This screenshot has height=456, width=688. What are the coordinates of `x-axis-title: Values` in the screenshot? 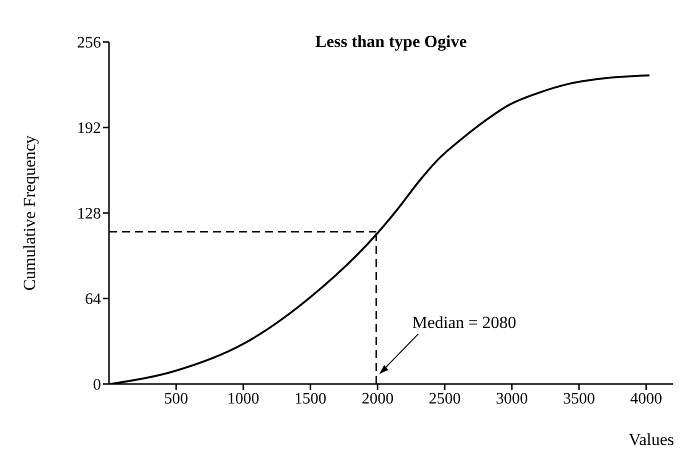 It's located at (651, 440).